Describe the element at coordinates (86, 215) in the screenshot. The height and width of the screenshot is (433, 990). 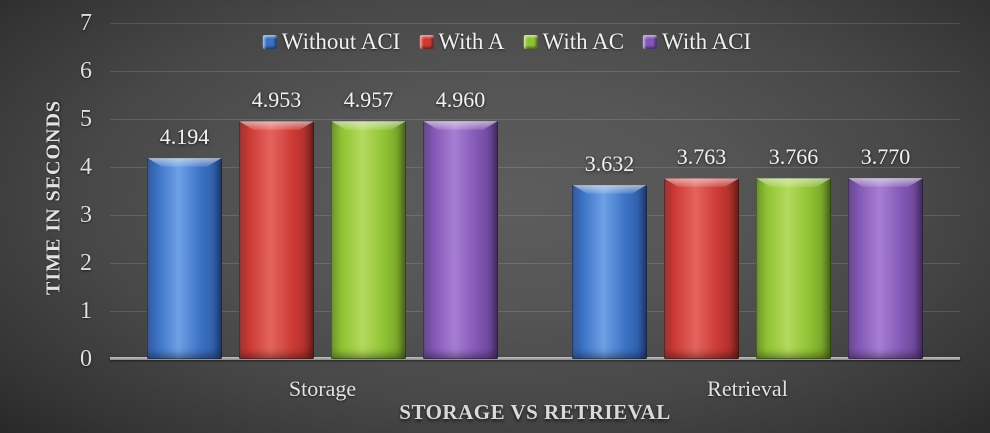
I see `y-tick-label-3: 3` at that location.